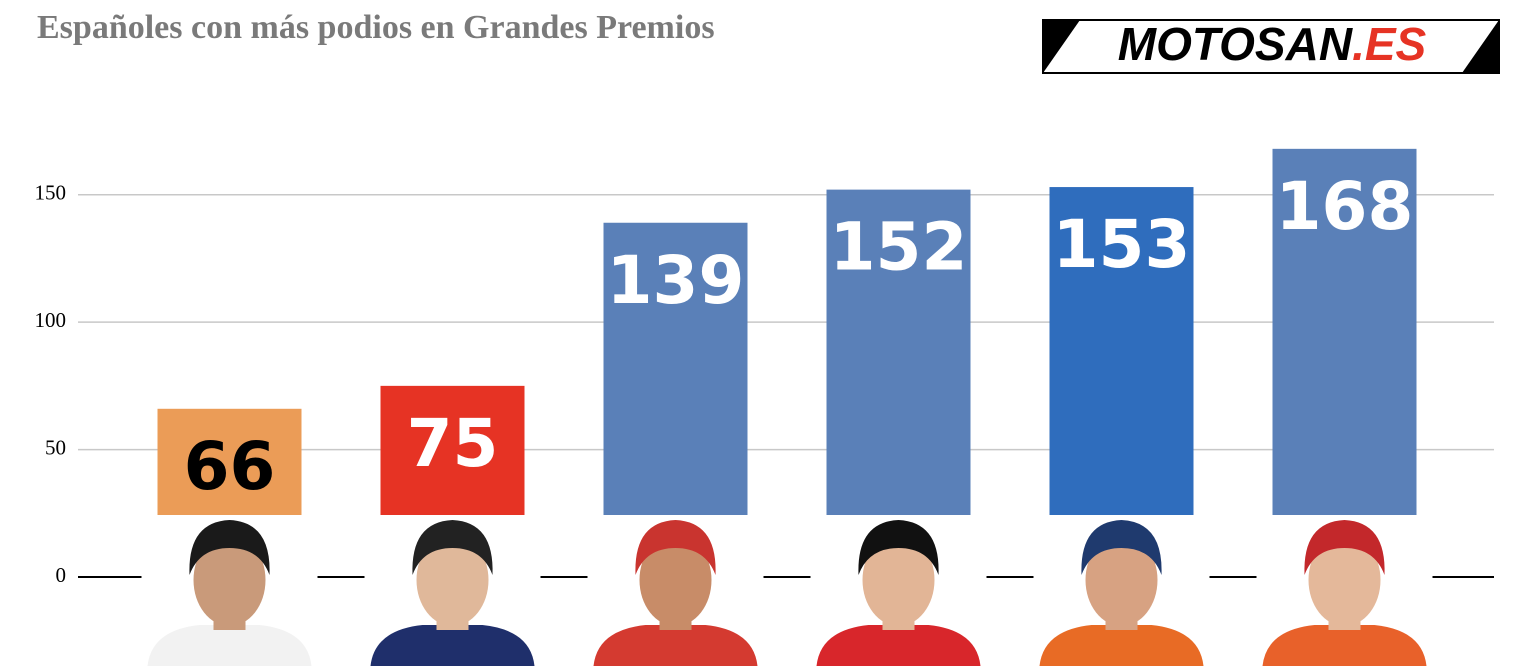  Describe the element at coordinates (676, 280) in the screenshot. I see `value-label: 139` at that location.